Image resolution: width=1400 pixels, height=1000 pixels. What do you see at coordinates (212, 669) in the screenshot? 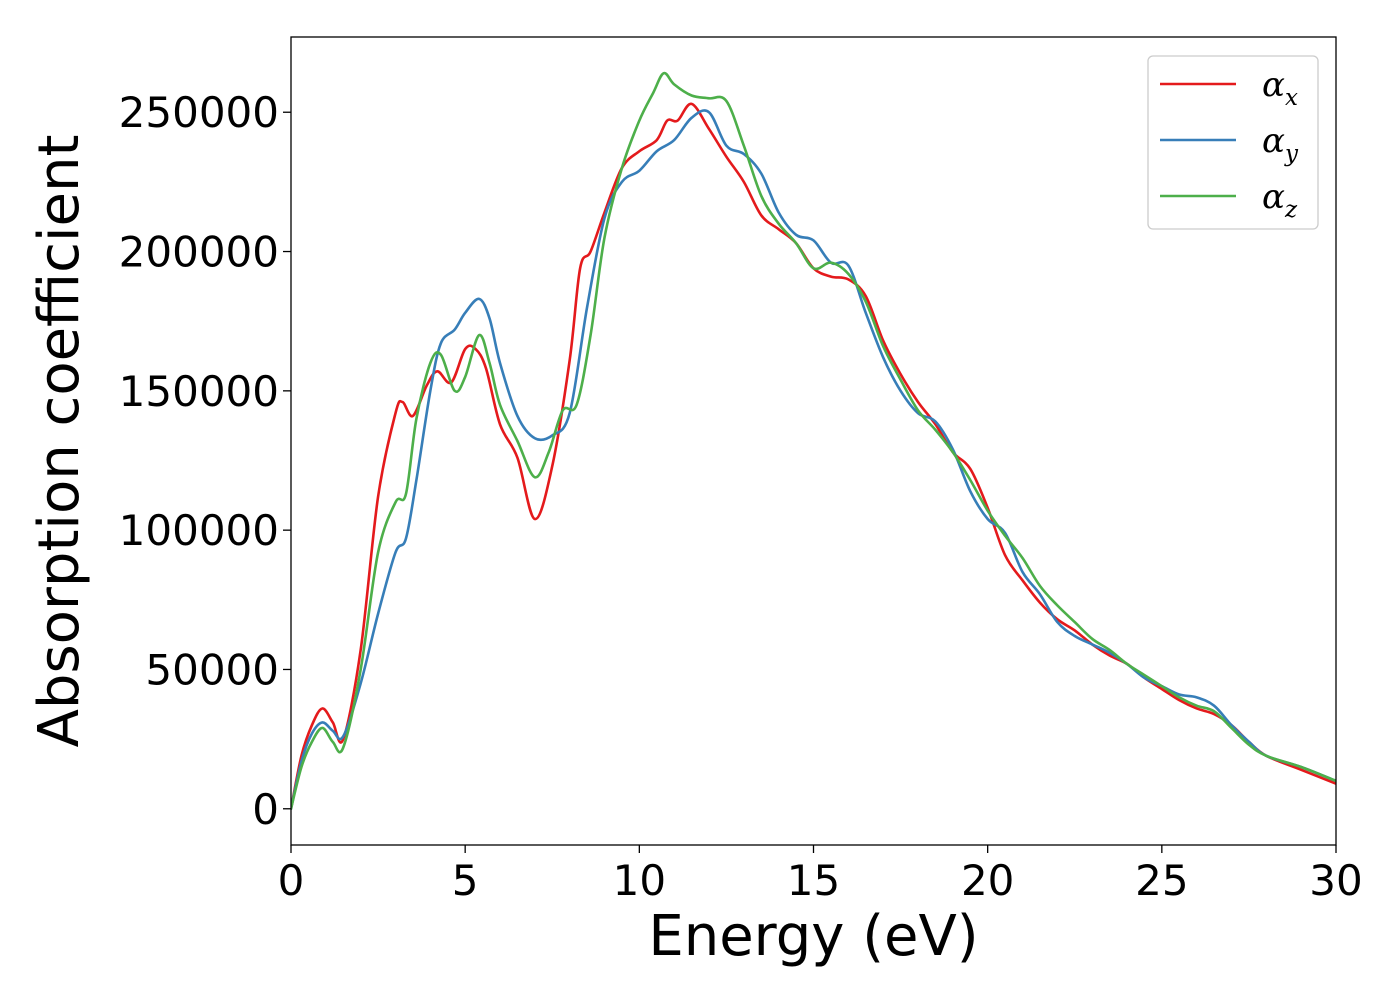
I see `y-tick-label: 50000` at bounding box center [212, 669].